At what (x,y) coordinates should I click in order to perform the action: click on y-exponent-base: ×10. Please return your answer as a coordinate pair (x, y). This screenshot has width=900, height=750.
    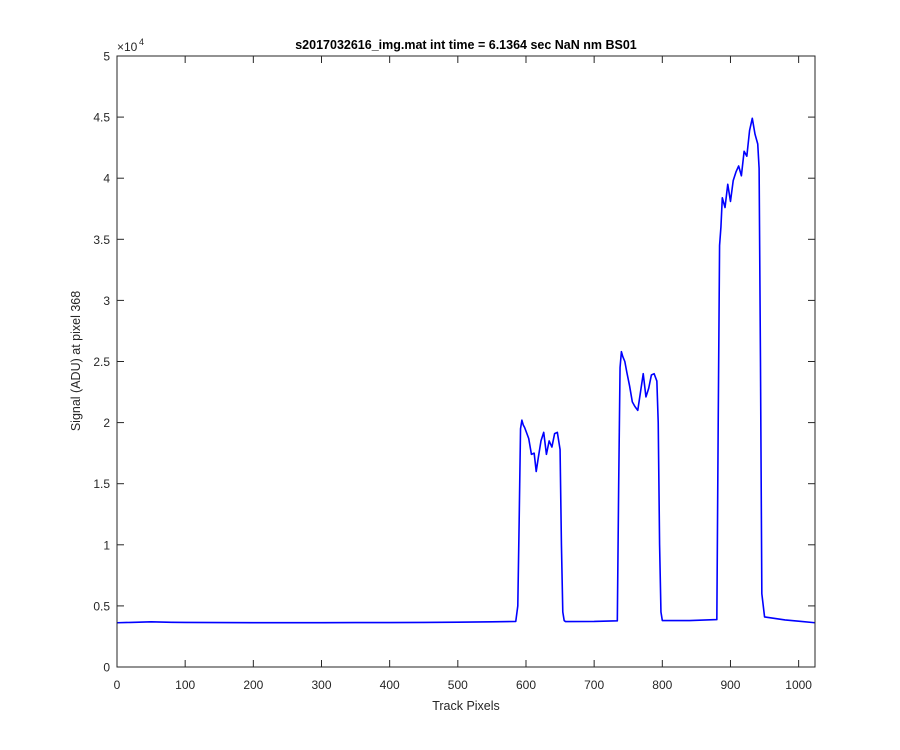
    Looking at the image, I should click on (127, 47).